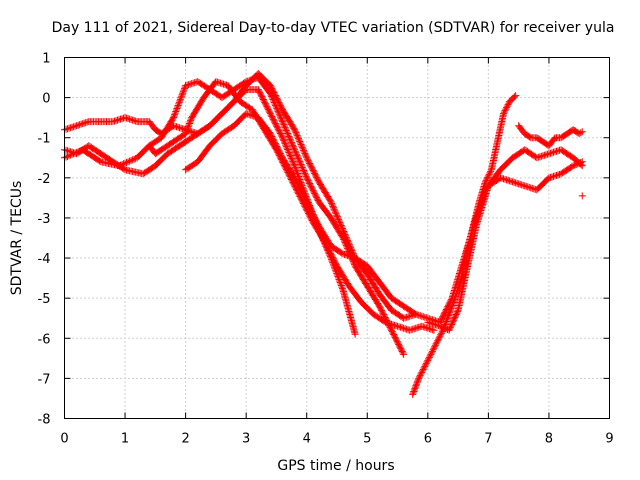 This screenshot has width=640, height=480. Describe the element at coordinates (44, 179) in the screenshot. I see `y-tick-label: -2` at that location.